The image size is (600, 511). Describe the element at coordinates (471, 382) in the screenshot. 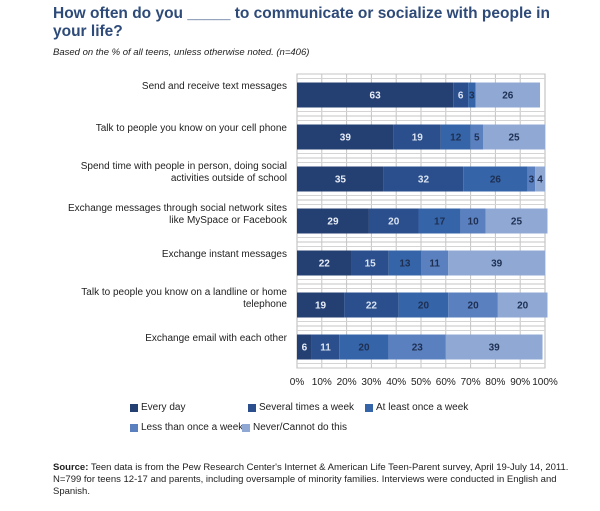

I see `x-tick-label: 70%` at that location.